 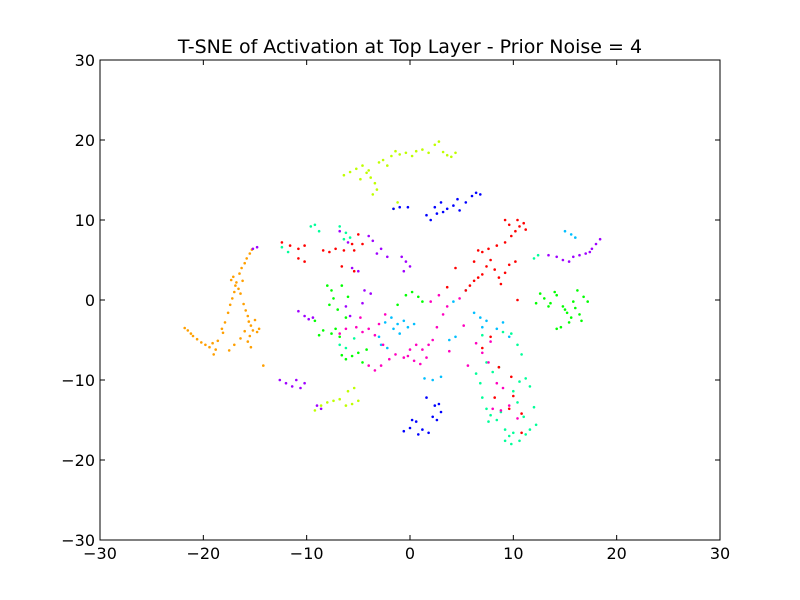 I want to click on x-tick-label: −30, so click(x=100, y=553).